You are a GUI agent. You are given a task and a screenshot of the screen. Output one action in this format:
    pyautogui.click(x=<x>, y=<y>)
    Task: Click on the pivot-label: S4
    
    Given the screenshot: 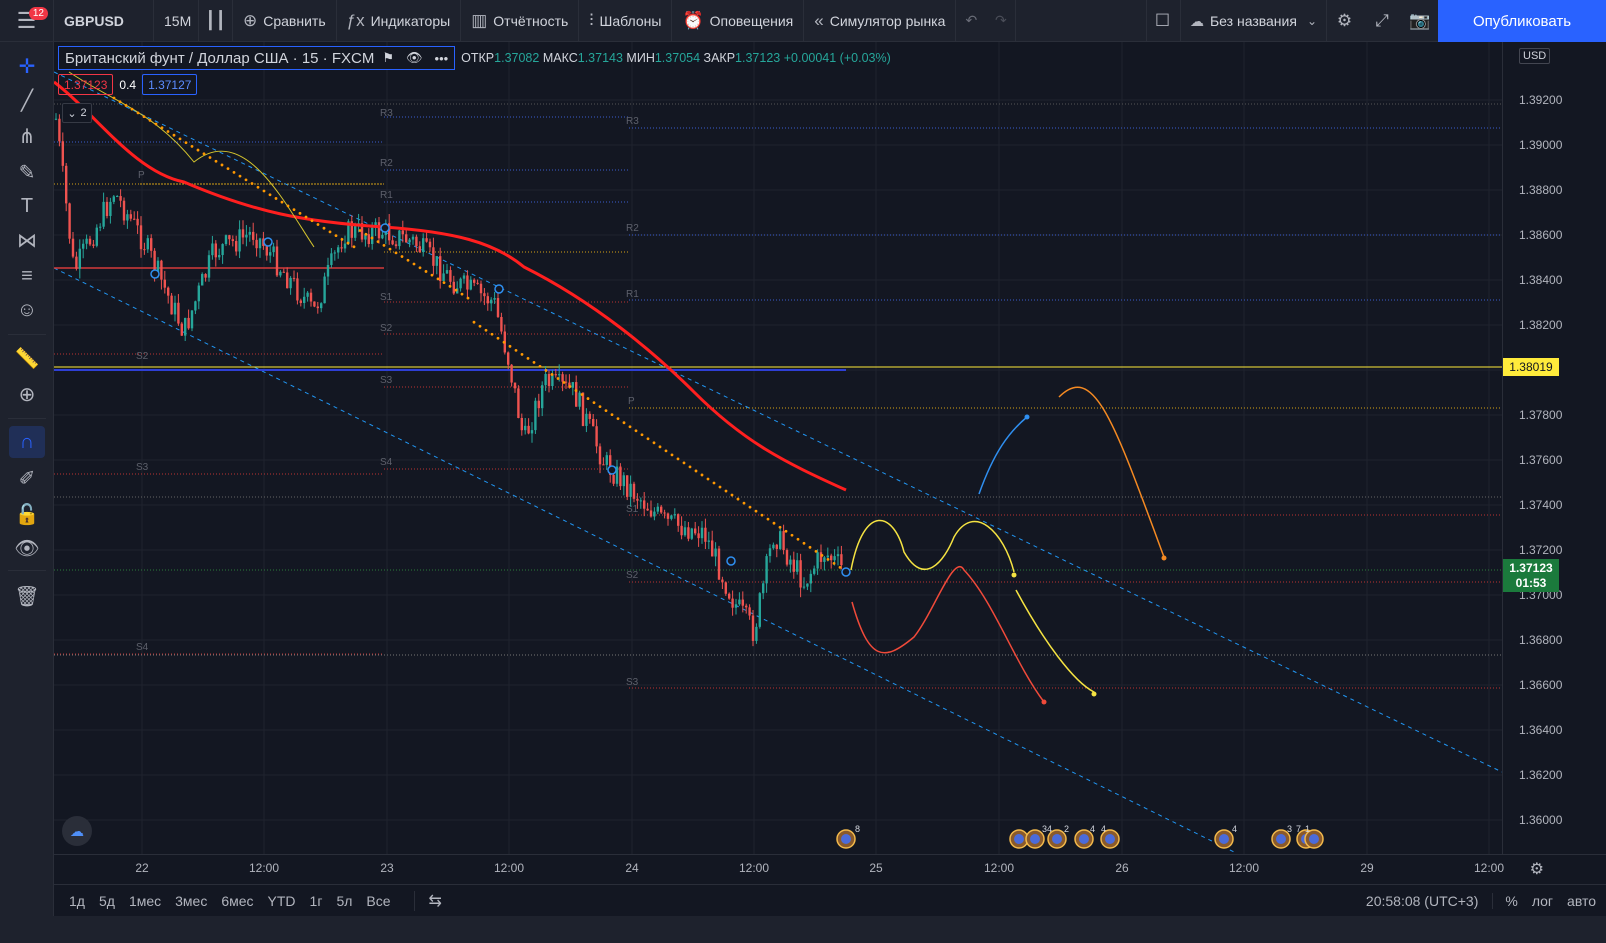 What is the action you would take?
    pyautogui.click(x=386, y=462)
    